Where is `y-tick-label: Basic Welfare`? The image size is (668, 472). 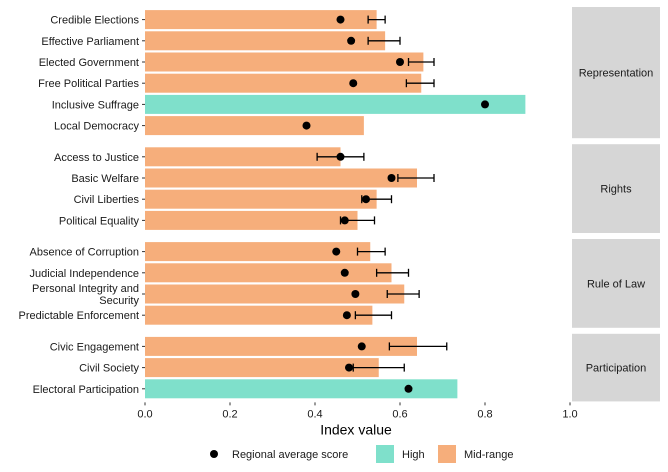 y-tick-label: Basic Welfare is located at coordinates (105, 179).